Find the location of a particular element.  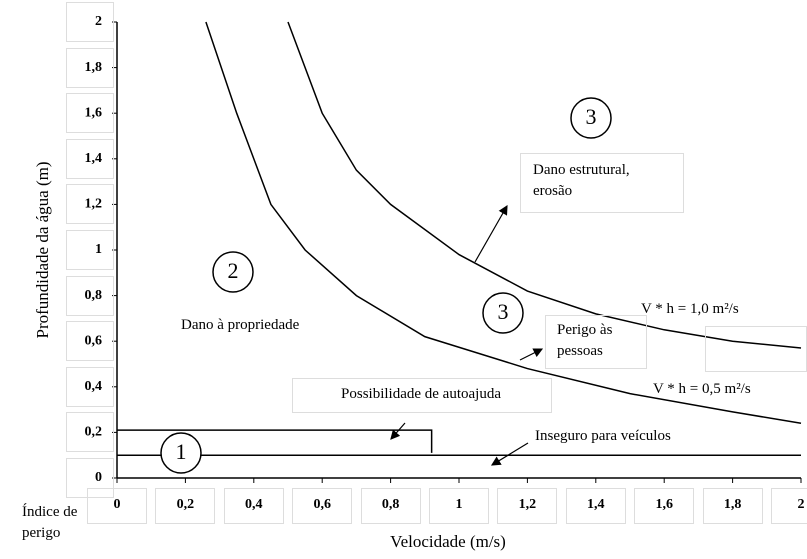

annotation: Dano estrutural, erosão is located at coordinates (581, 180).